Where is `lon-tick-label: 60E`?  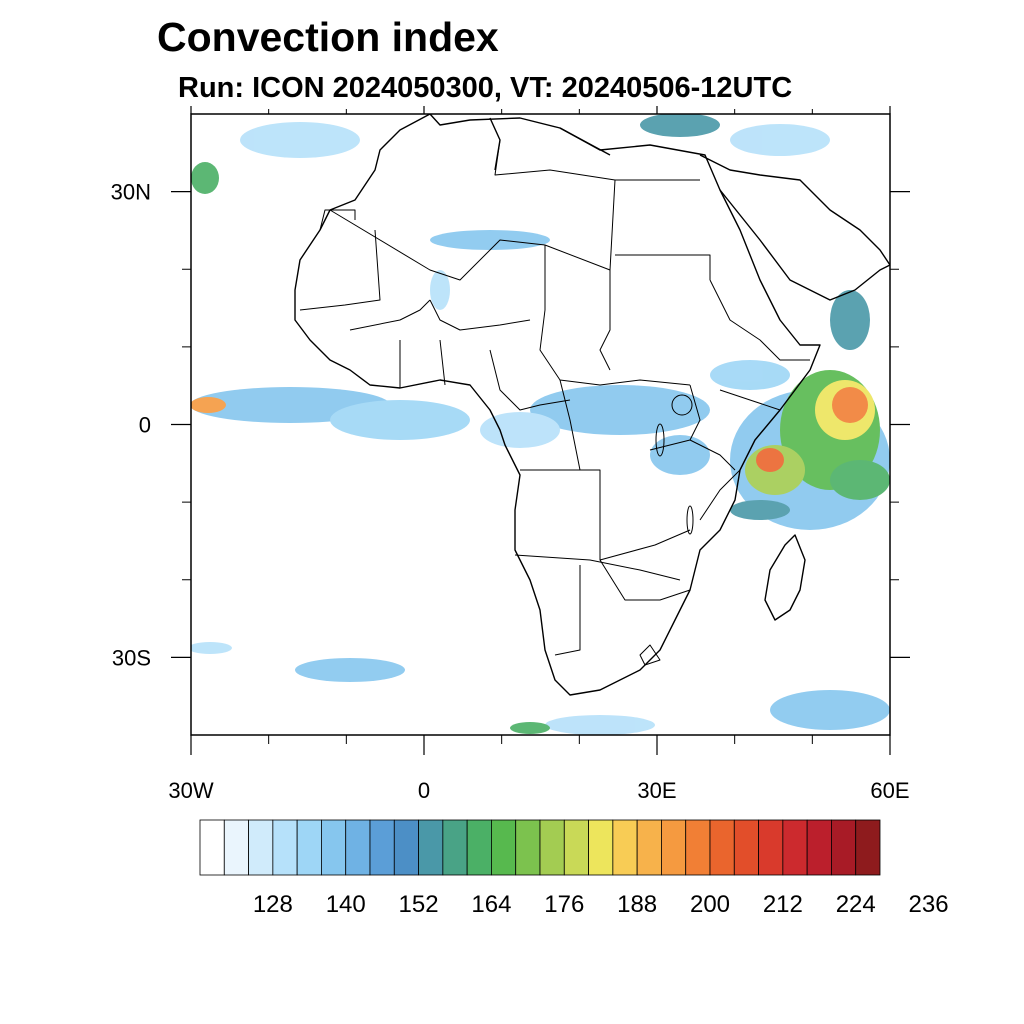 lon-tick-label: 60E is located at coordinates (889, 790).